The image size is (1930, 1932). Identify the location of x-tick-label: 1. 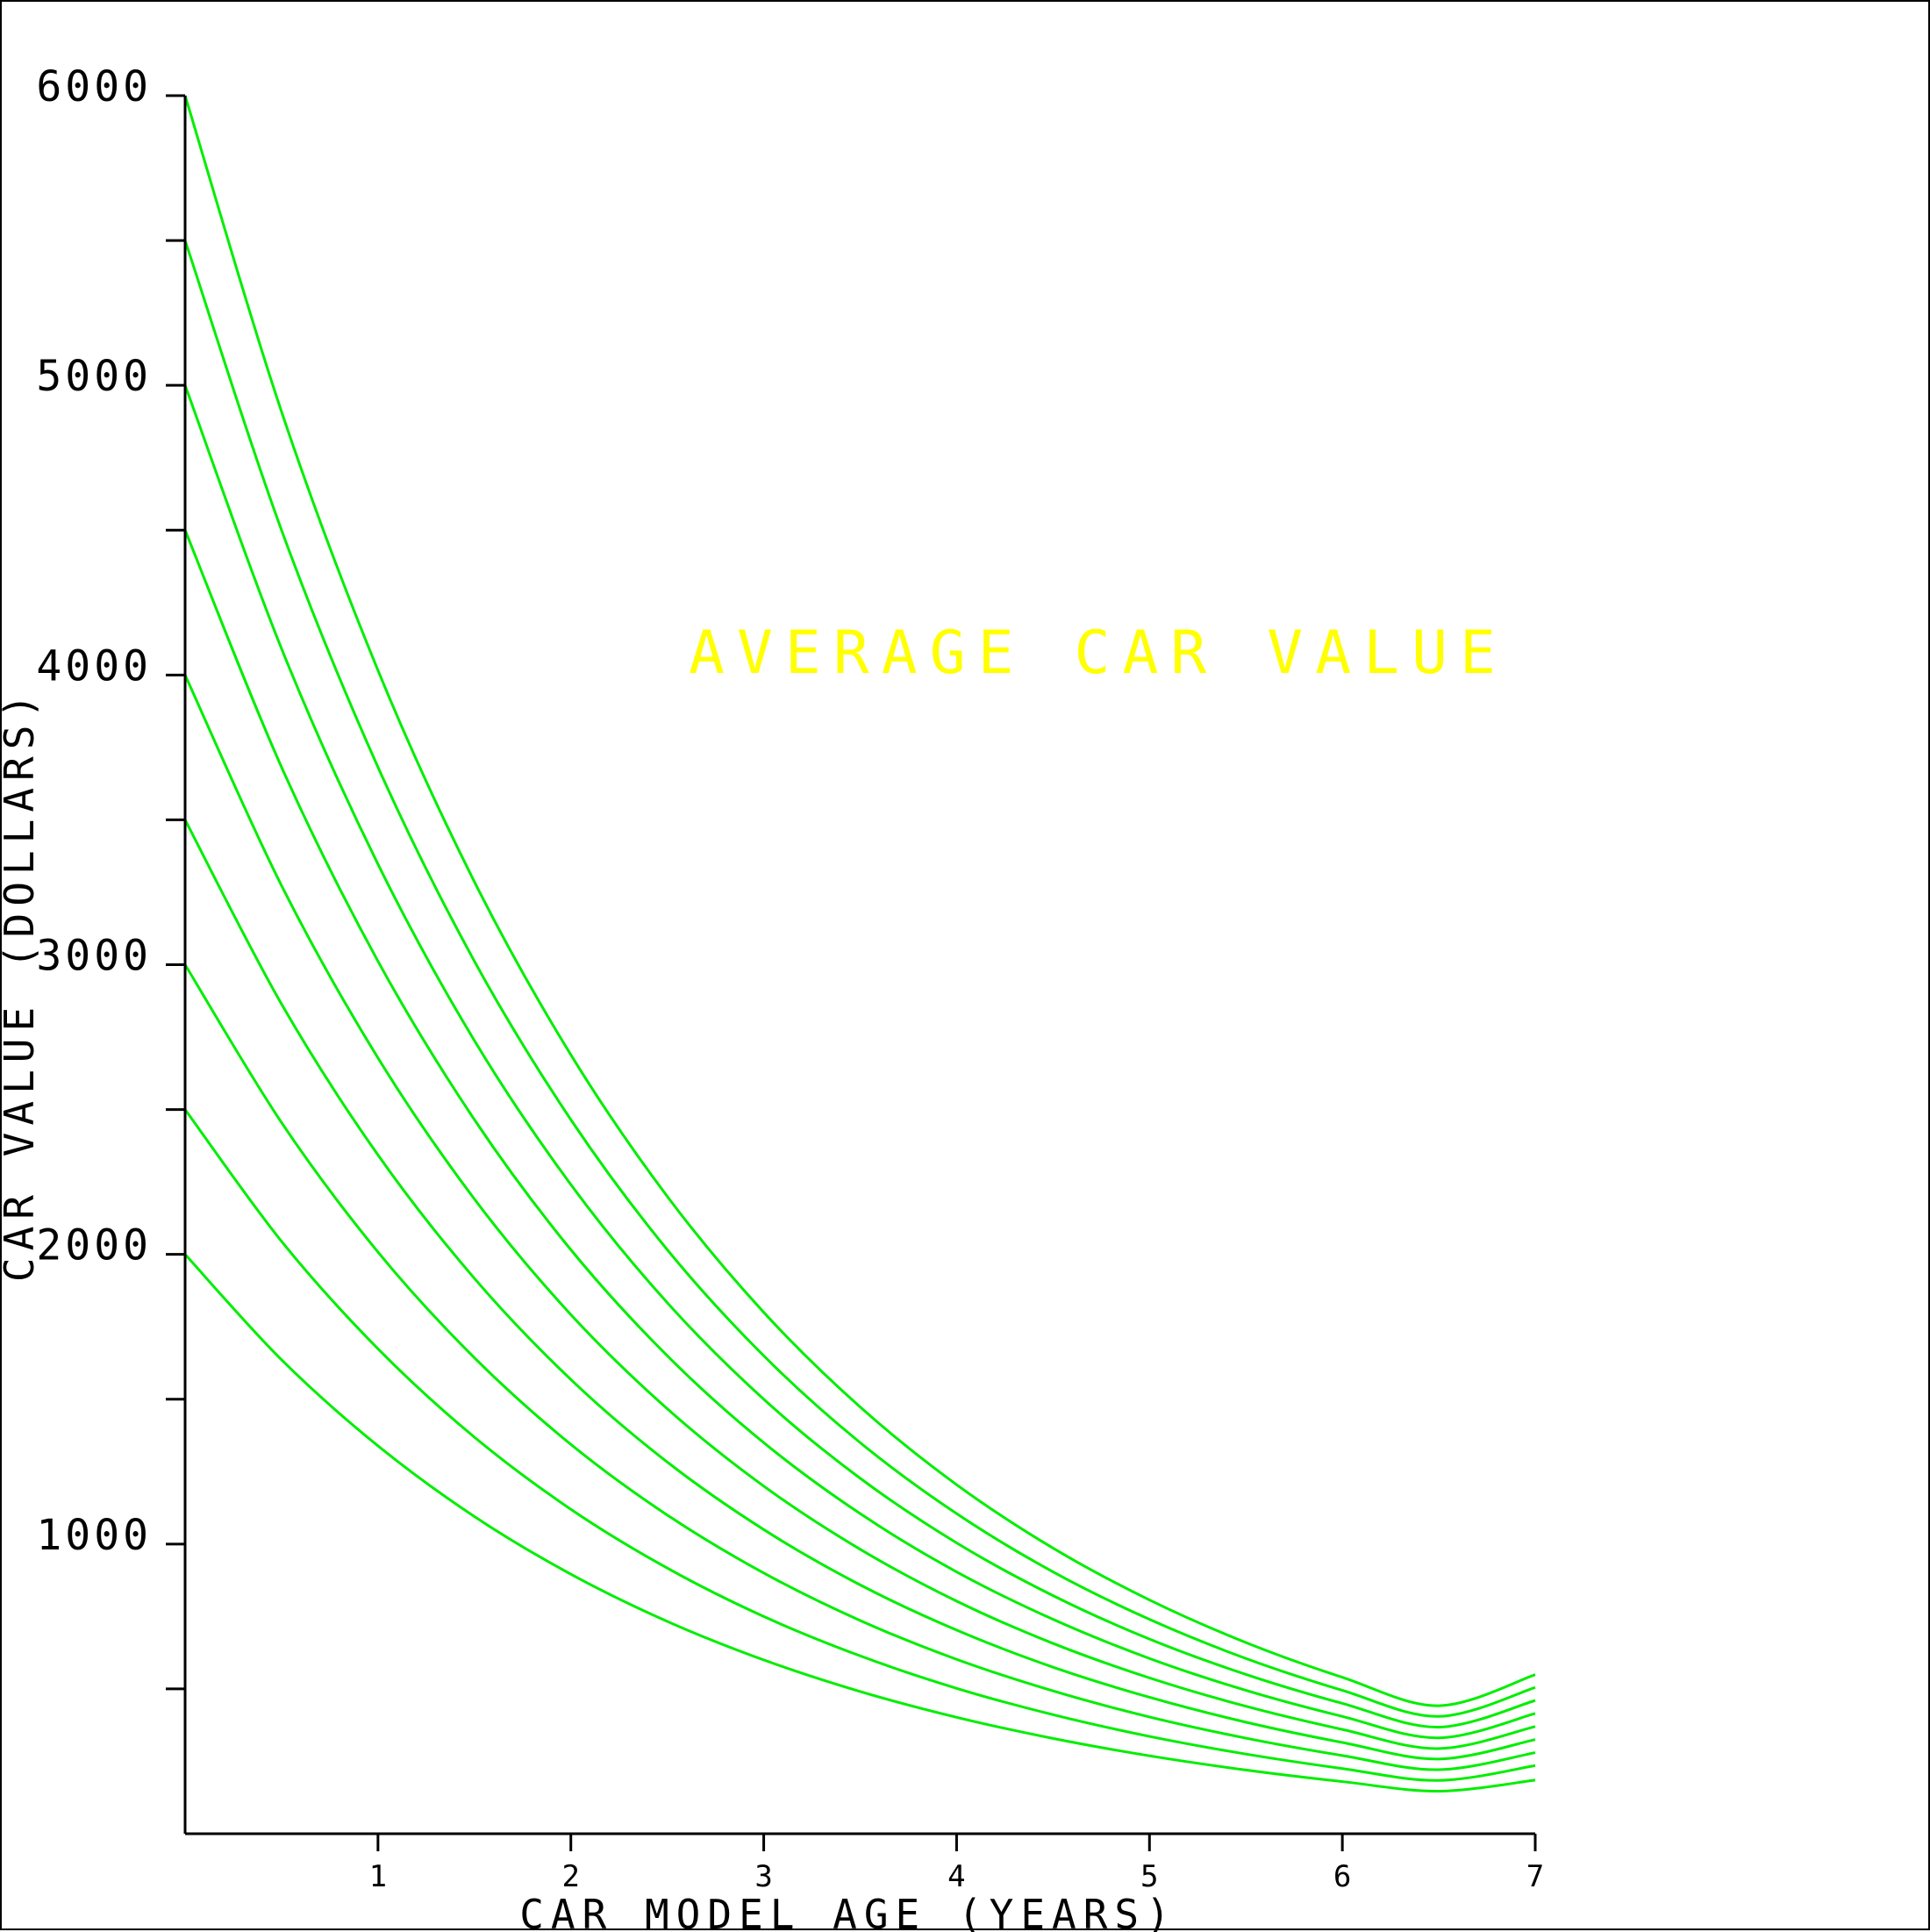
(378, 1876).